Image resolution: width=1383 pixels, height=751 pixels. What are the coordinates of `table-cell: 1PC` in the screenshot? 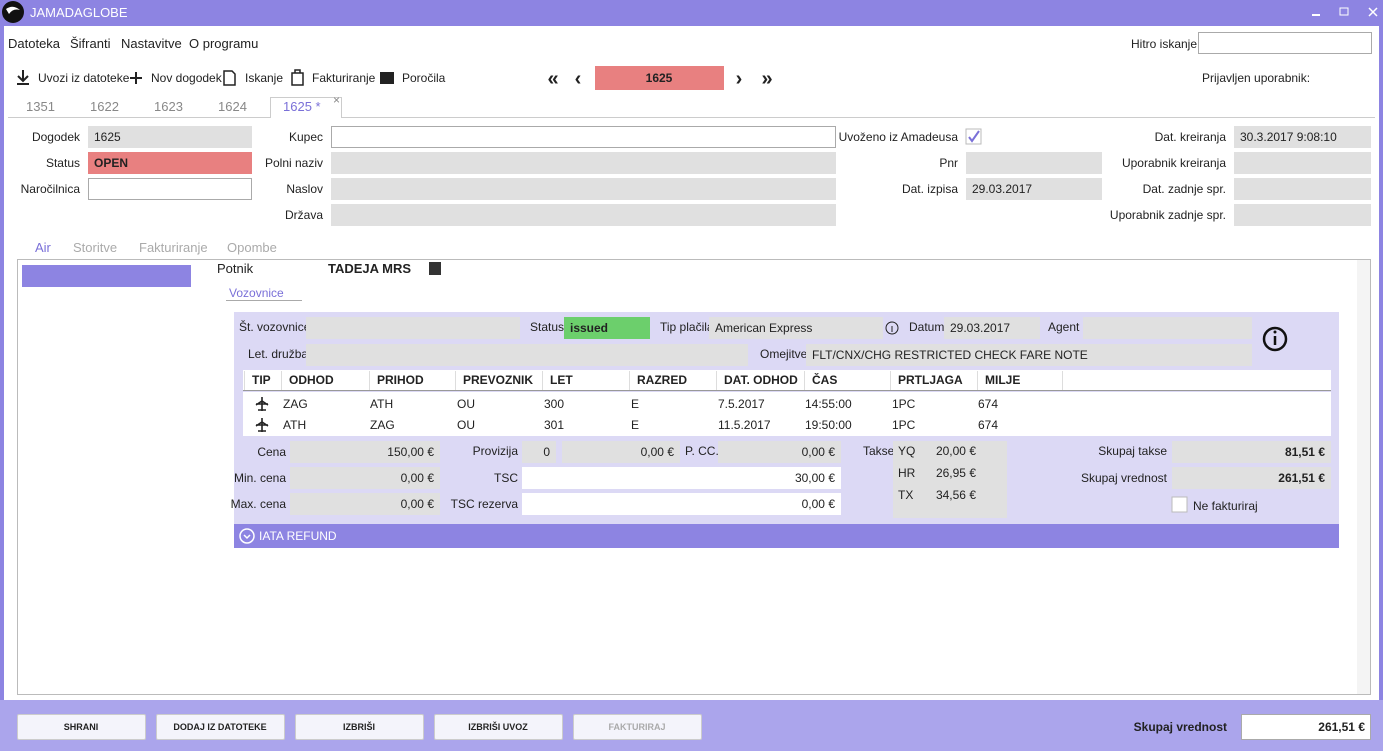 It's located at (904, 425).